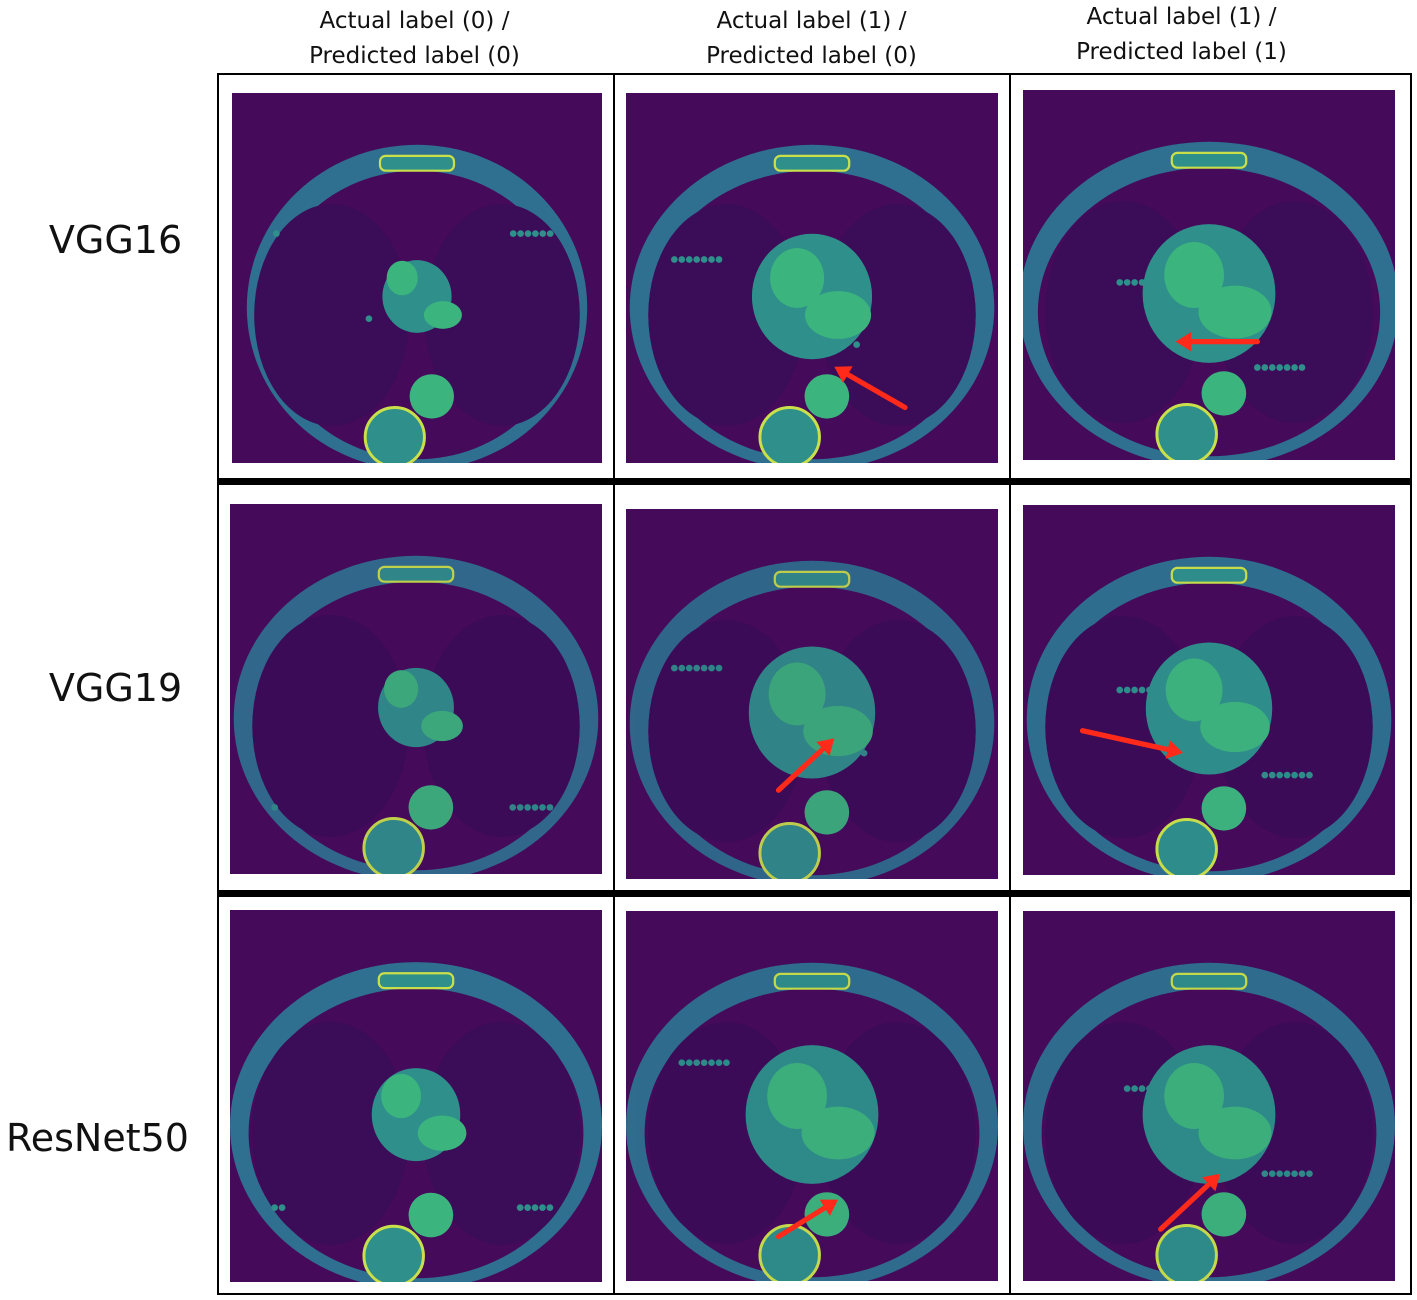  I want to click on row-label-vgg16: VGG16, so click(115, 240).